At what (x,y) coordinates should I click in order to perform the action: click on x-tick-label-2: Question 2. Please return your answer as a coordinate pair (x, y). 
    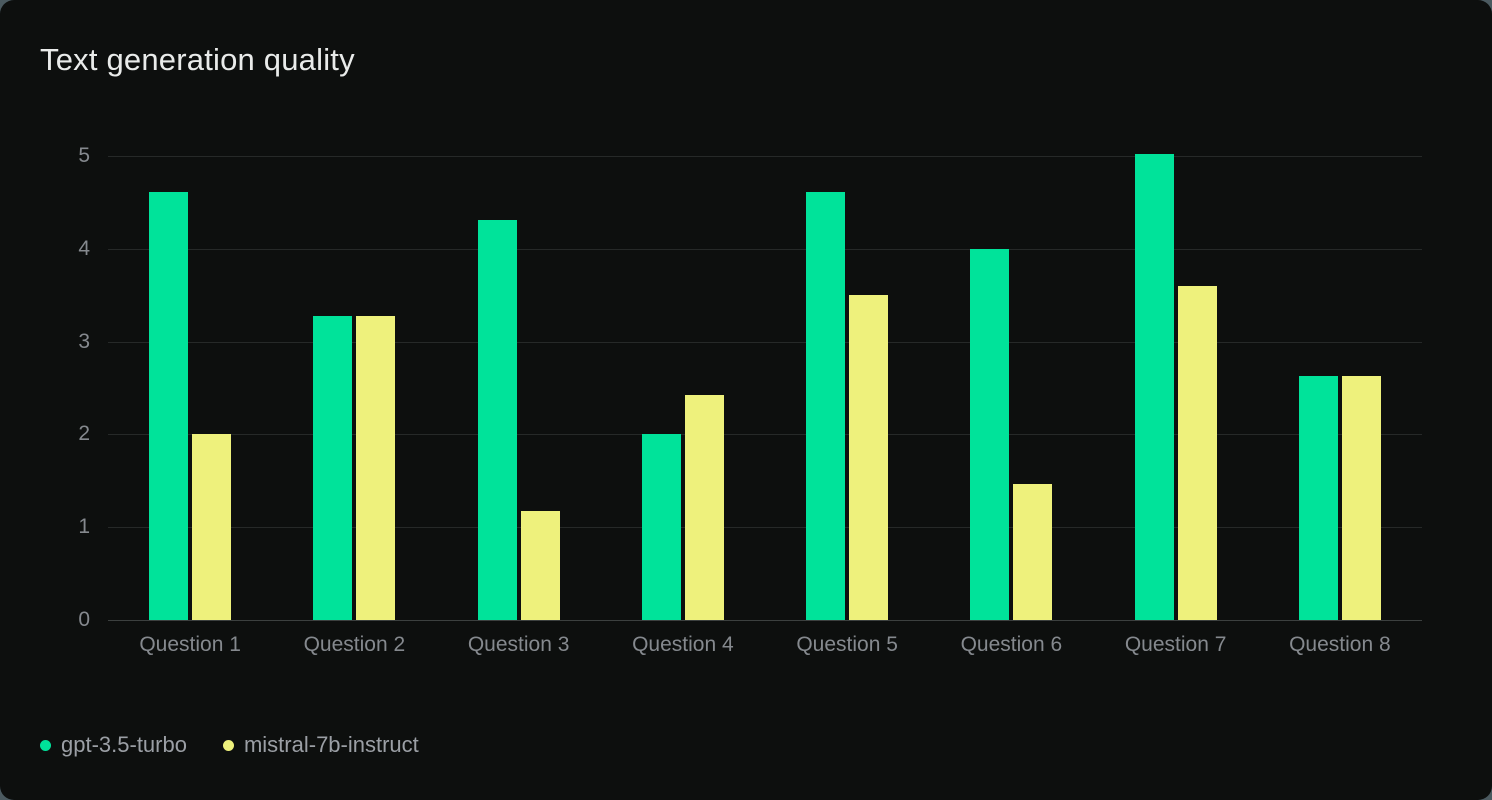
    Looking at the image, I should click on (354, 644).